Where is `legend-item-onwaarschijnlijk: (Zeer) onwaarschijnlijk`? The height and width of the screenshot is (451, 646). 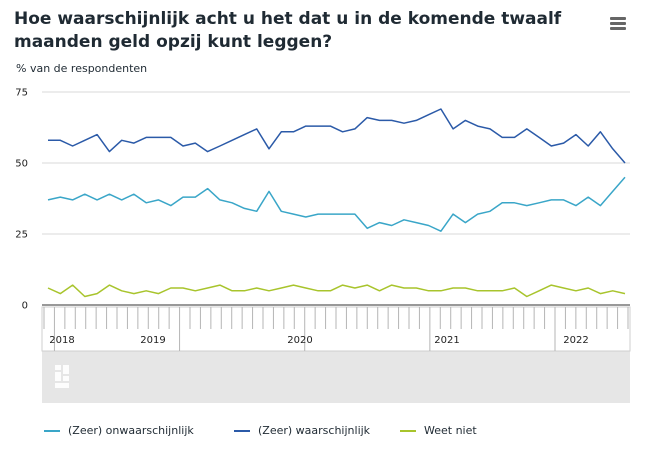
legend-item-onwaarschijnlijk: (Zeer) onwaarschijnlijk is located at coordinates (119, 430).